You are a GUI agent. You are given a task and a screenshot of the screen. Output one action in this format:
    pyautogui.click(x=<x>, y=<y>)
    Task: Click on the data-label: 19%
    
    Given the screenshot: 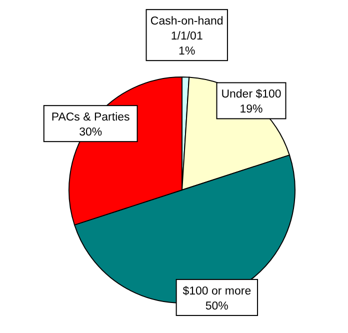 What is the action you would take?
    pyautogui.click(x=251, y=110)
    